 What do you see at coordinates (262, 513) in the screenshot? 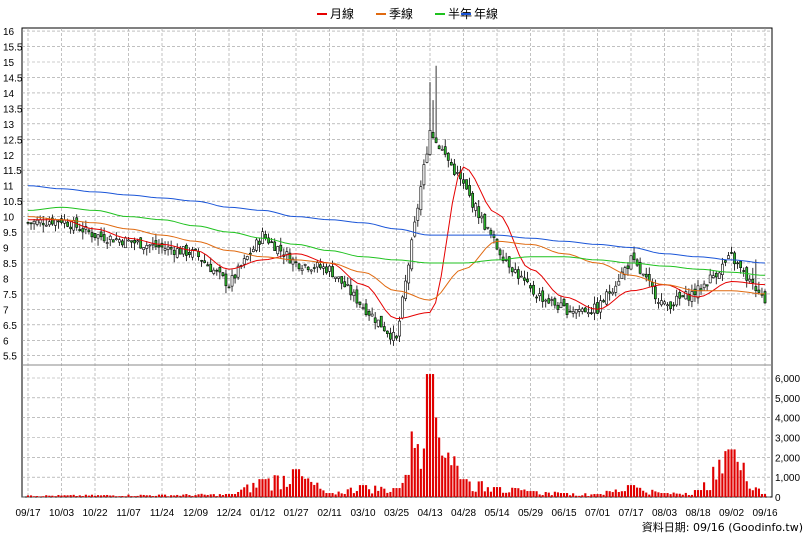
I see `x-tick-label: 01/12` at bounding box center [262, 513].